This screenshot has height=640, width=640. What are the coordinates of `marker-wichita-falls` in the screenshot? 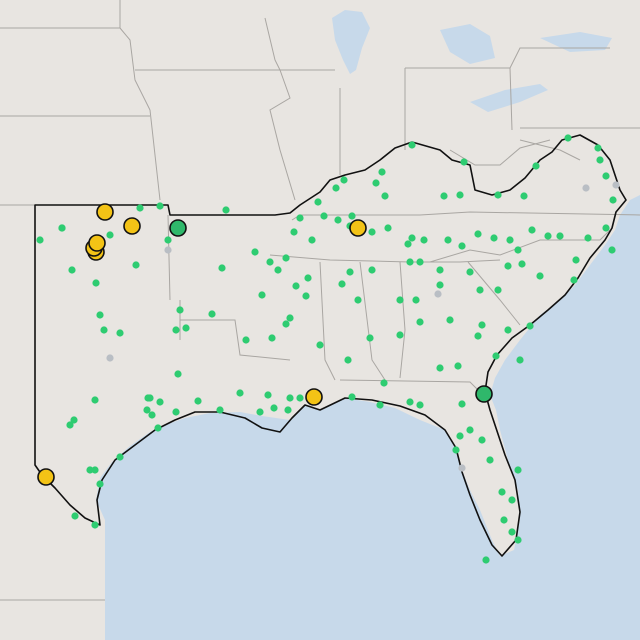 It's located at (132, 226).